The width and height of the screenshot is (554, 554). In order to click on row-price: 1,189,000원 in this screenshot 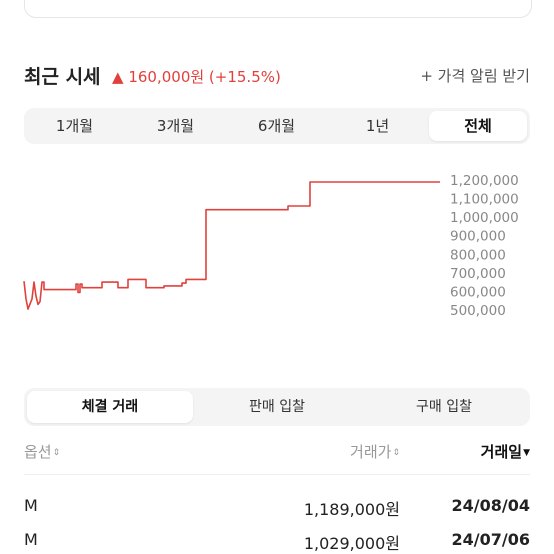, I will do `click(351, 509)`.